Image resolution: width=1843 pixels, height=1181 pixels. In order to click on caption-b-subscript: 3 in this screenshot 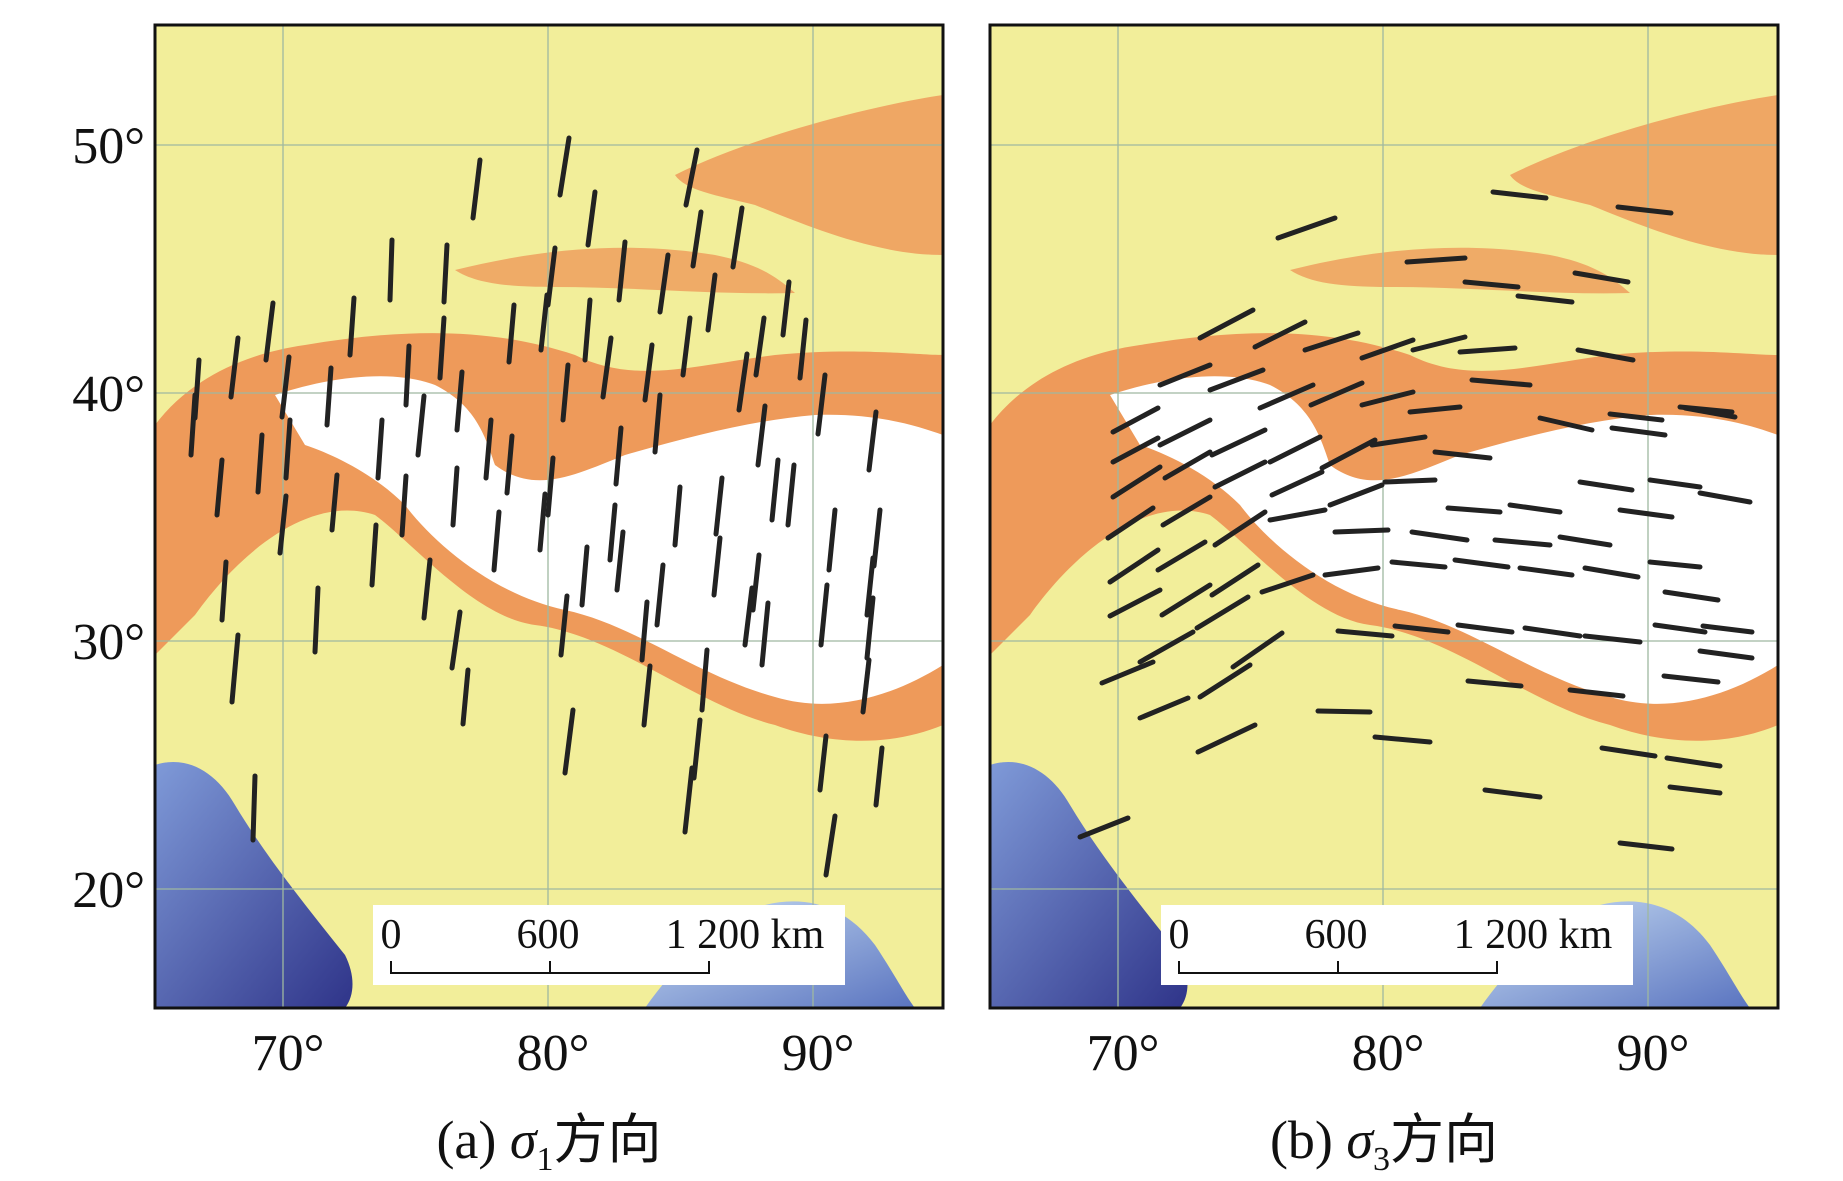, I will do `click(1381, 1159)`.